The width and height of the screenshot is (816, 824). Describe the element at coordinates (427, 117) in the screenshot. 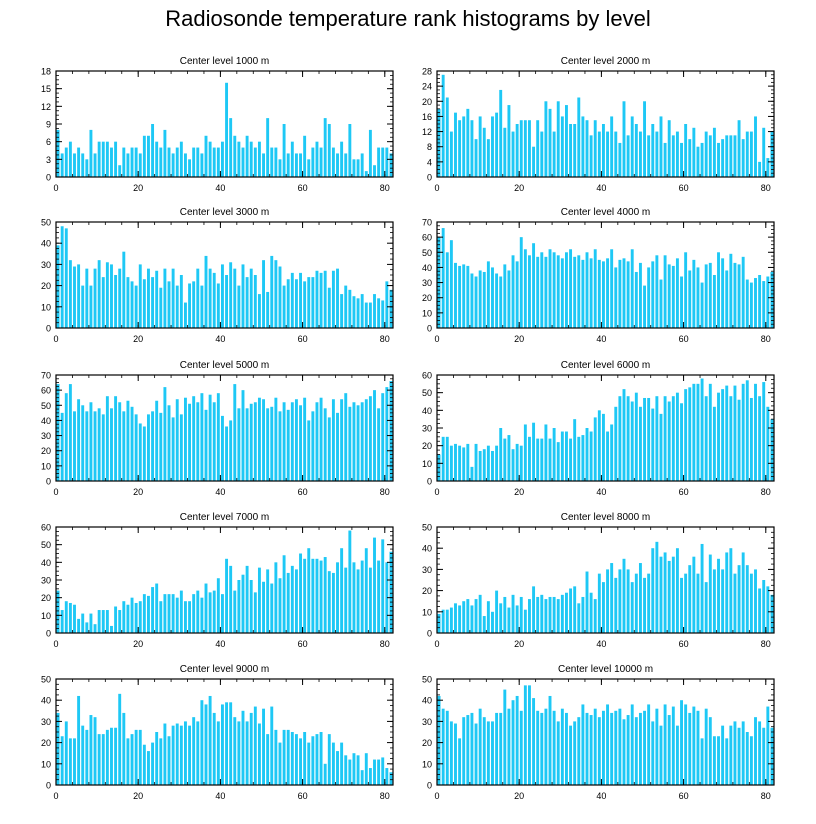

I see `y-tick-label: 16` at that location.